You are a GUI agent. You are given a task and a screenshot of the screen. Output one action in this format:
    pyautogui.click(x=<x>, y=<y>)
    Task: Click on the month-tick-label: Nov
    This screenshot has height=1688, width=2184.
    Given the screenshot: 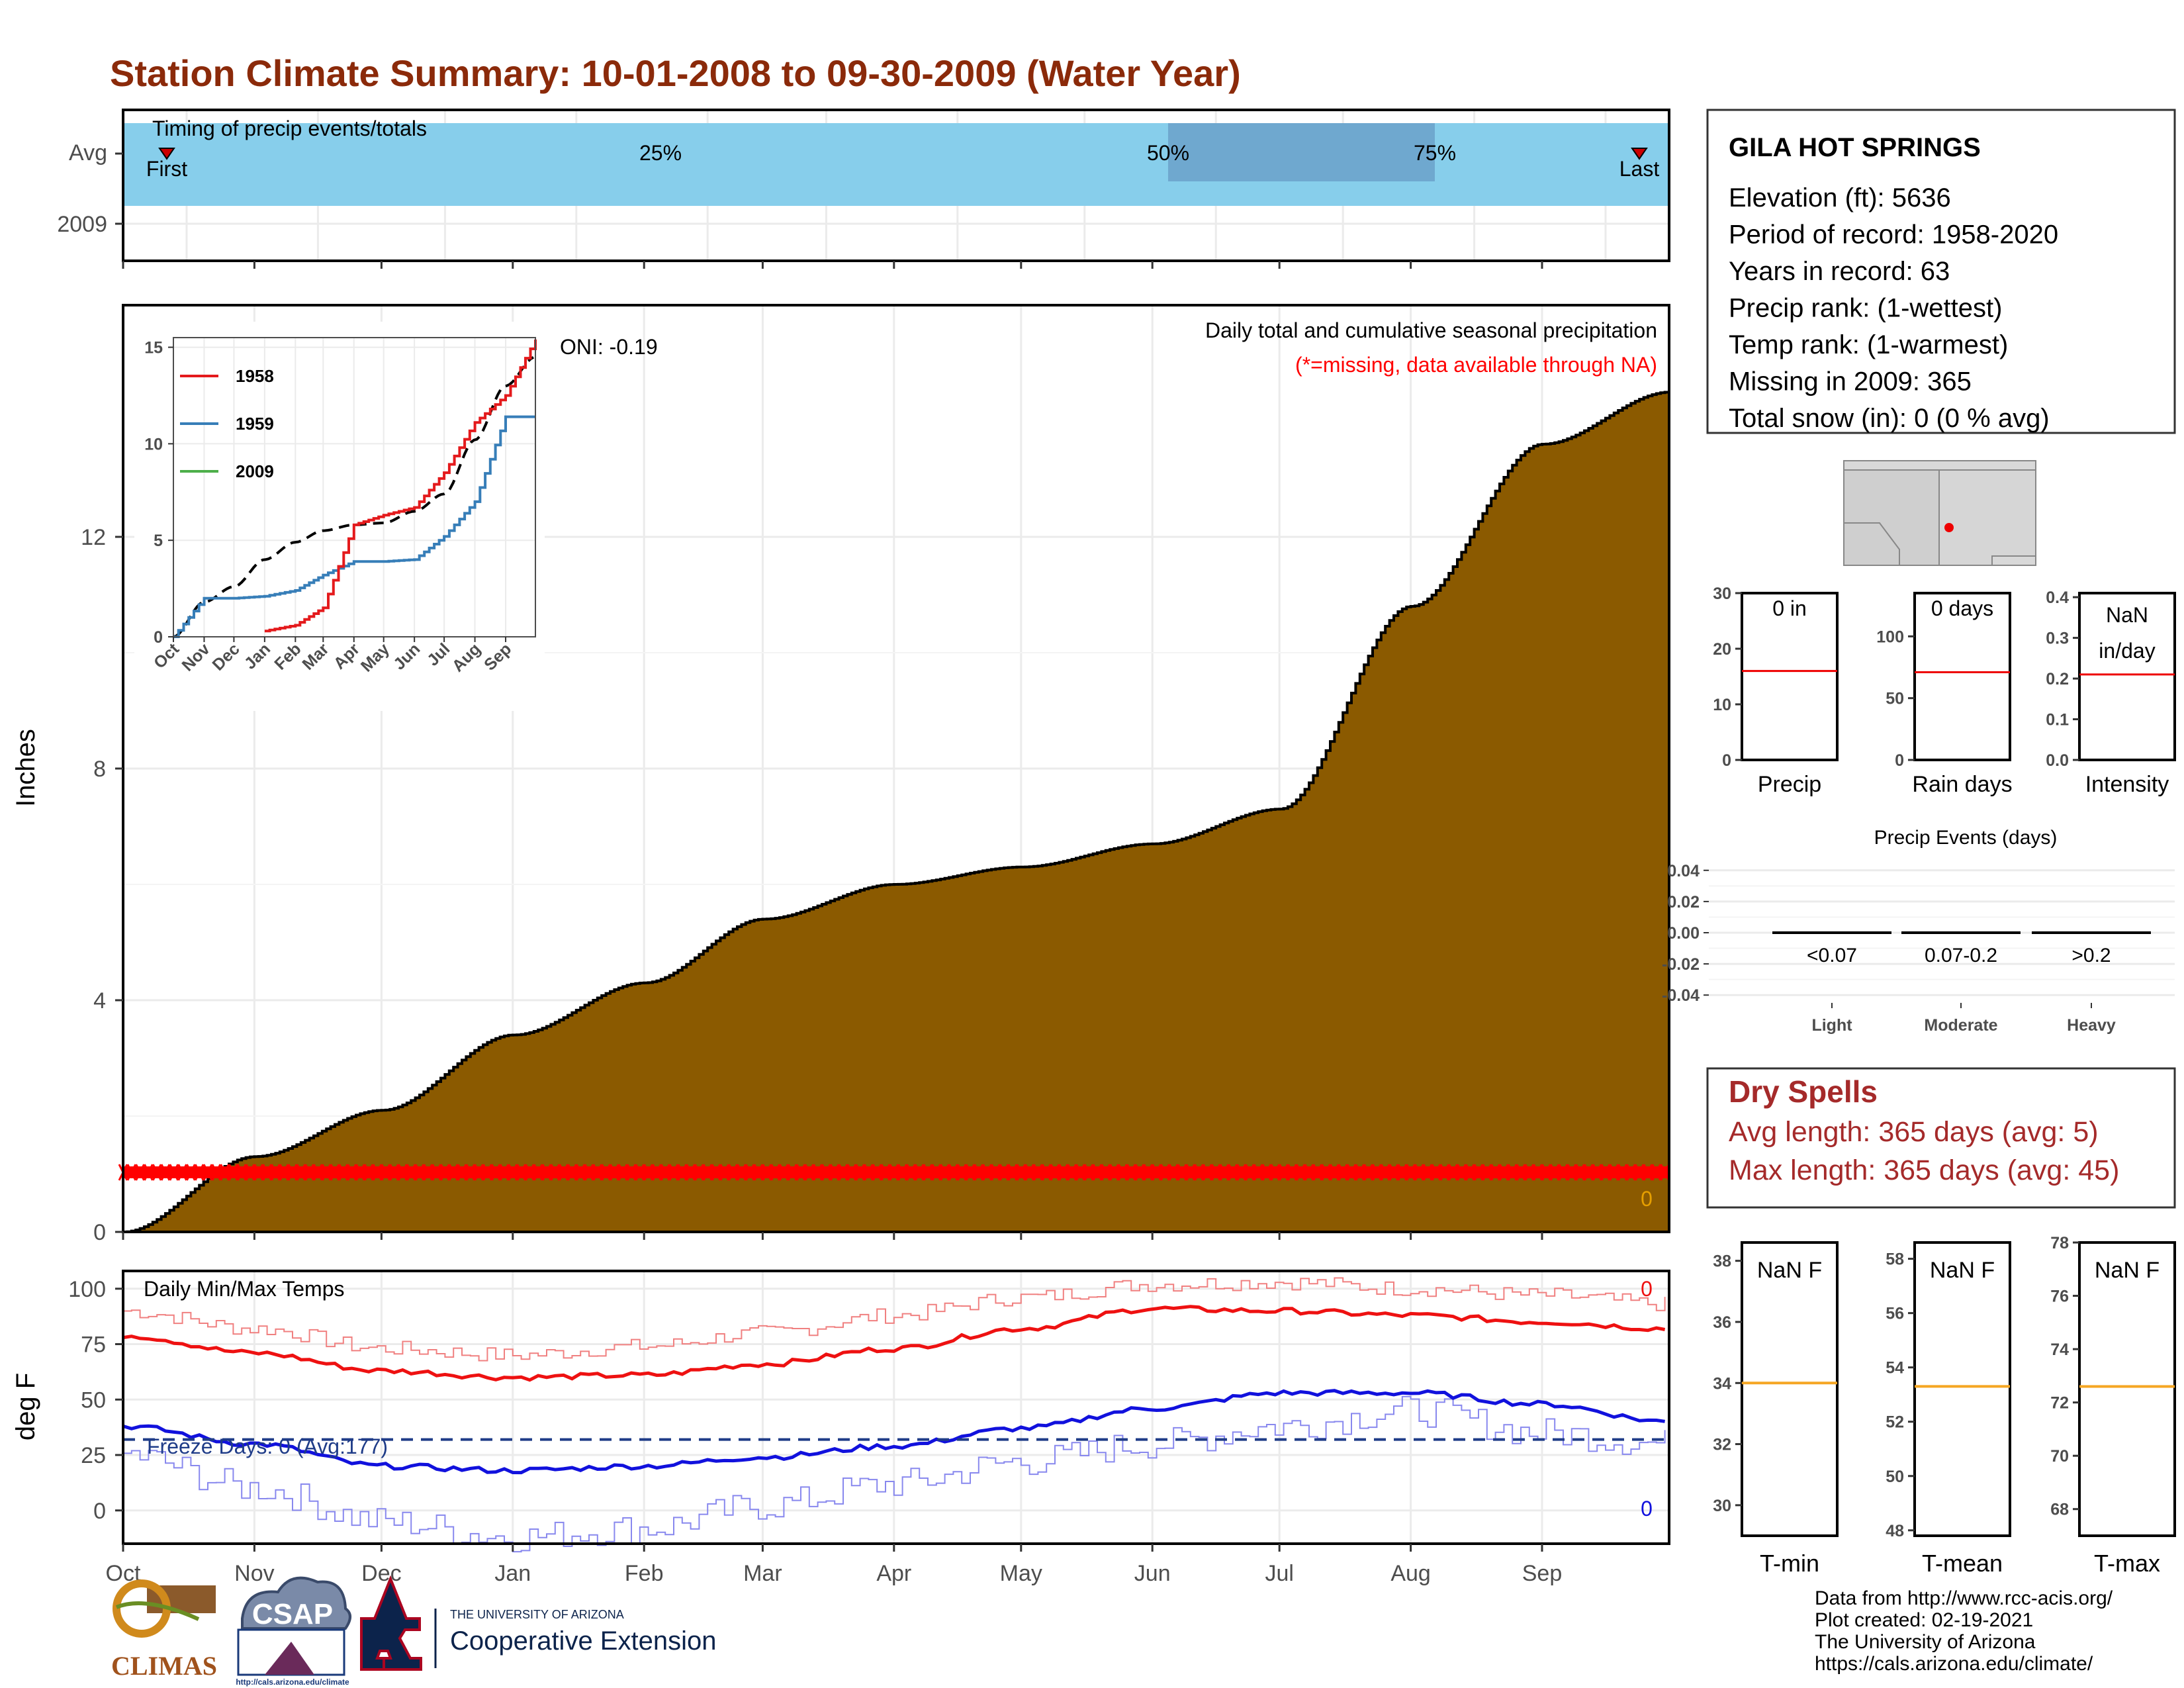 What is the action you would take?
    pyautogui.click(x=254, y=1573)
    